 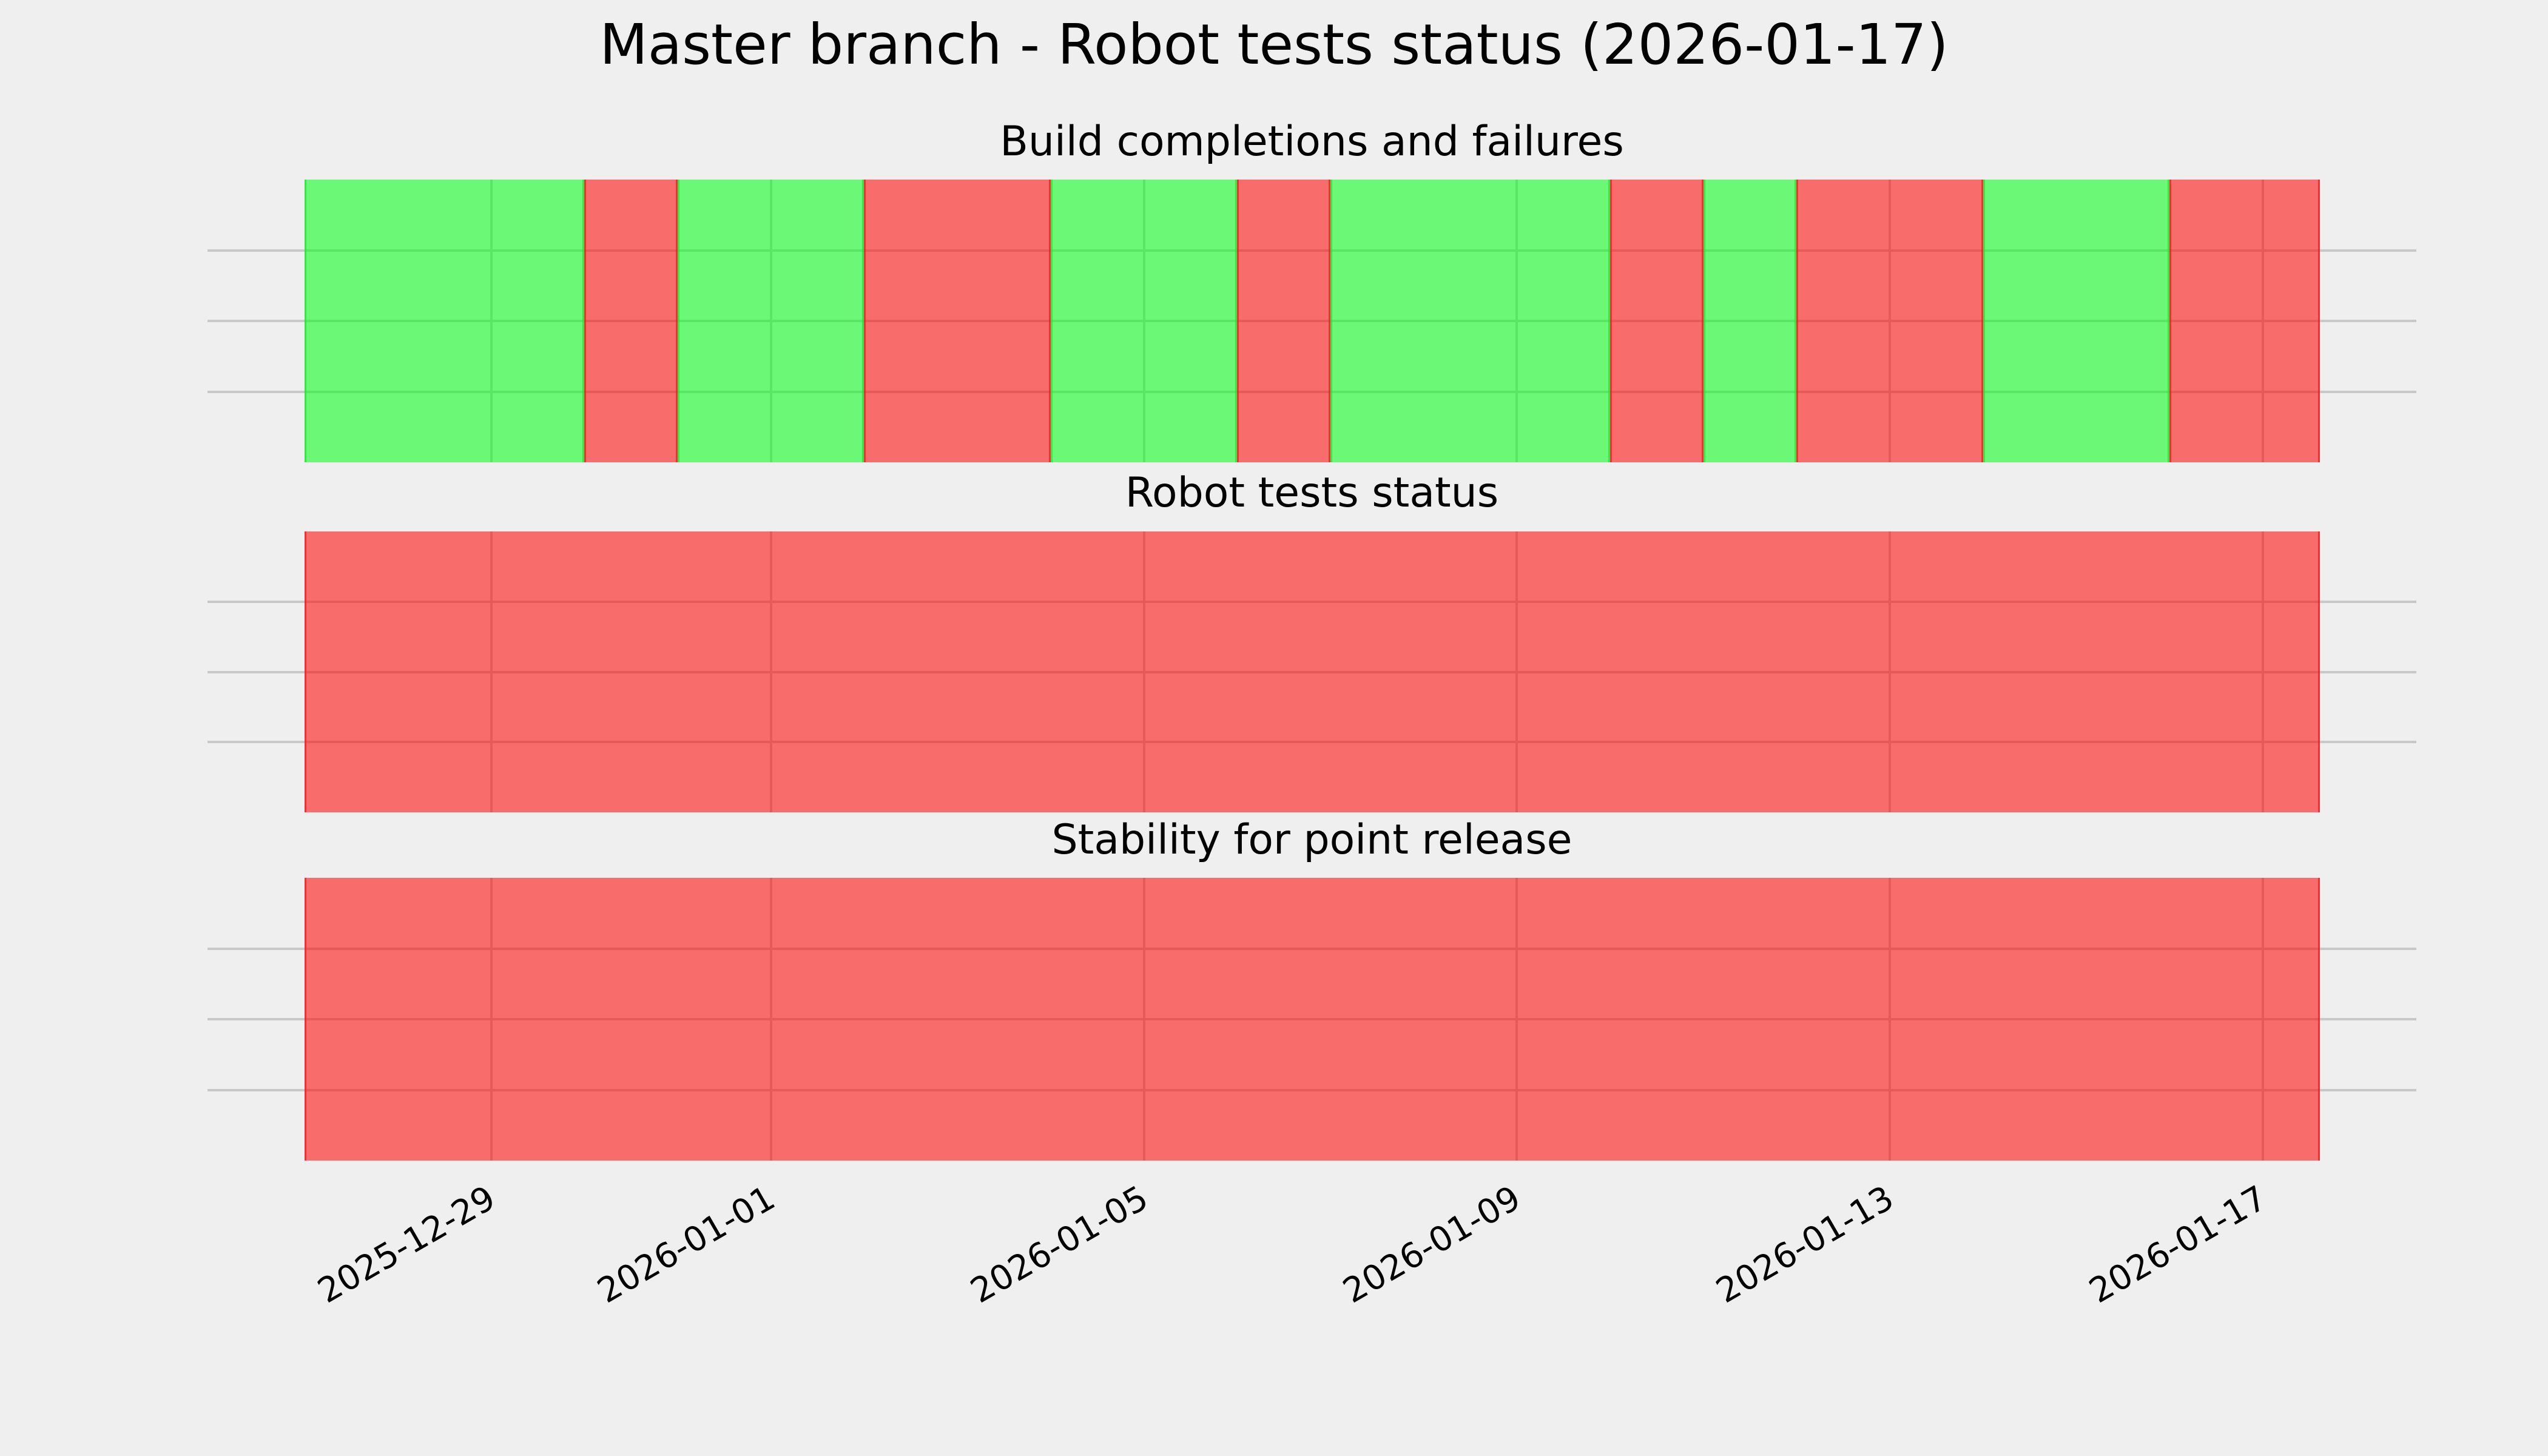 I want to click on x-tick-label: 2026-01-09, so click(x=1432, y=1245).